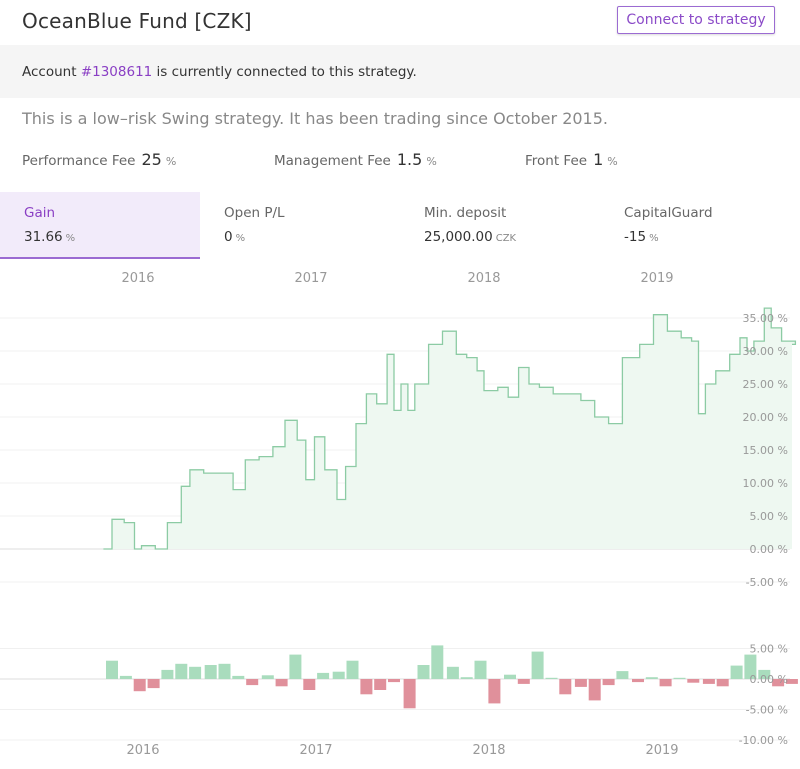 The height and width of the screenshot is (769, 800). I want to click on fee-value: 1.5, so click(409, 159).